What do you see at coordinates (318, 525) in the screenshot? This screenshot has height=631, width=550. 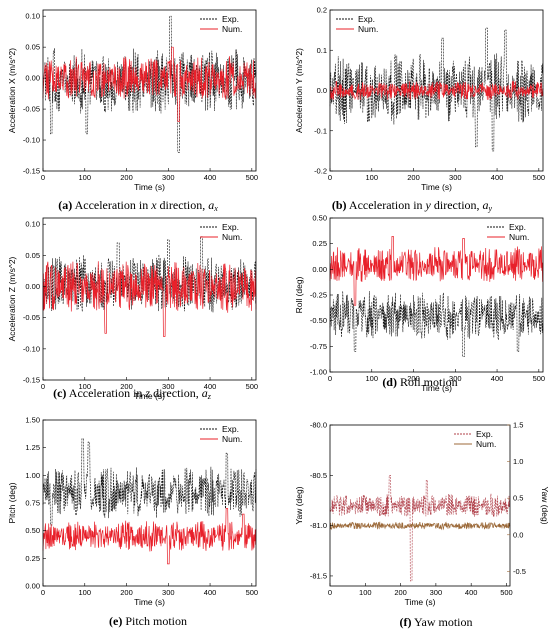 I see `y-tick-label: -81.0` at bounding box center [318, 525].